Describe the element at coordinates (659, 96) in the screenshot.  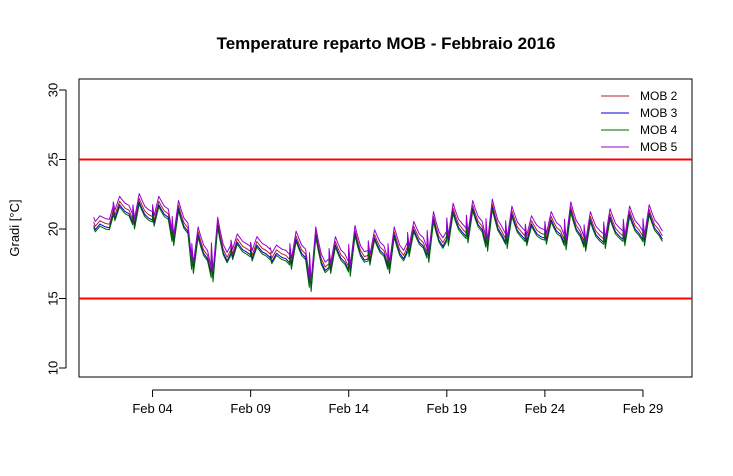
I see `legend-label: MOB 2` at that location.